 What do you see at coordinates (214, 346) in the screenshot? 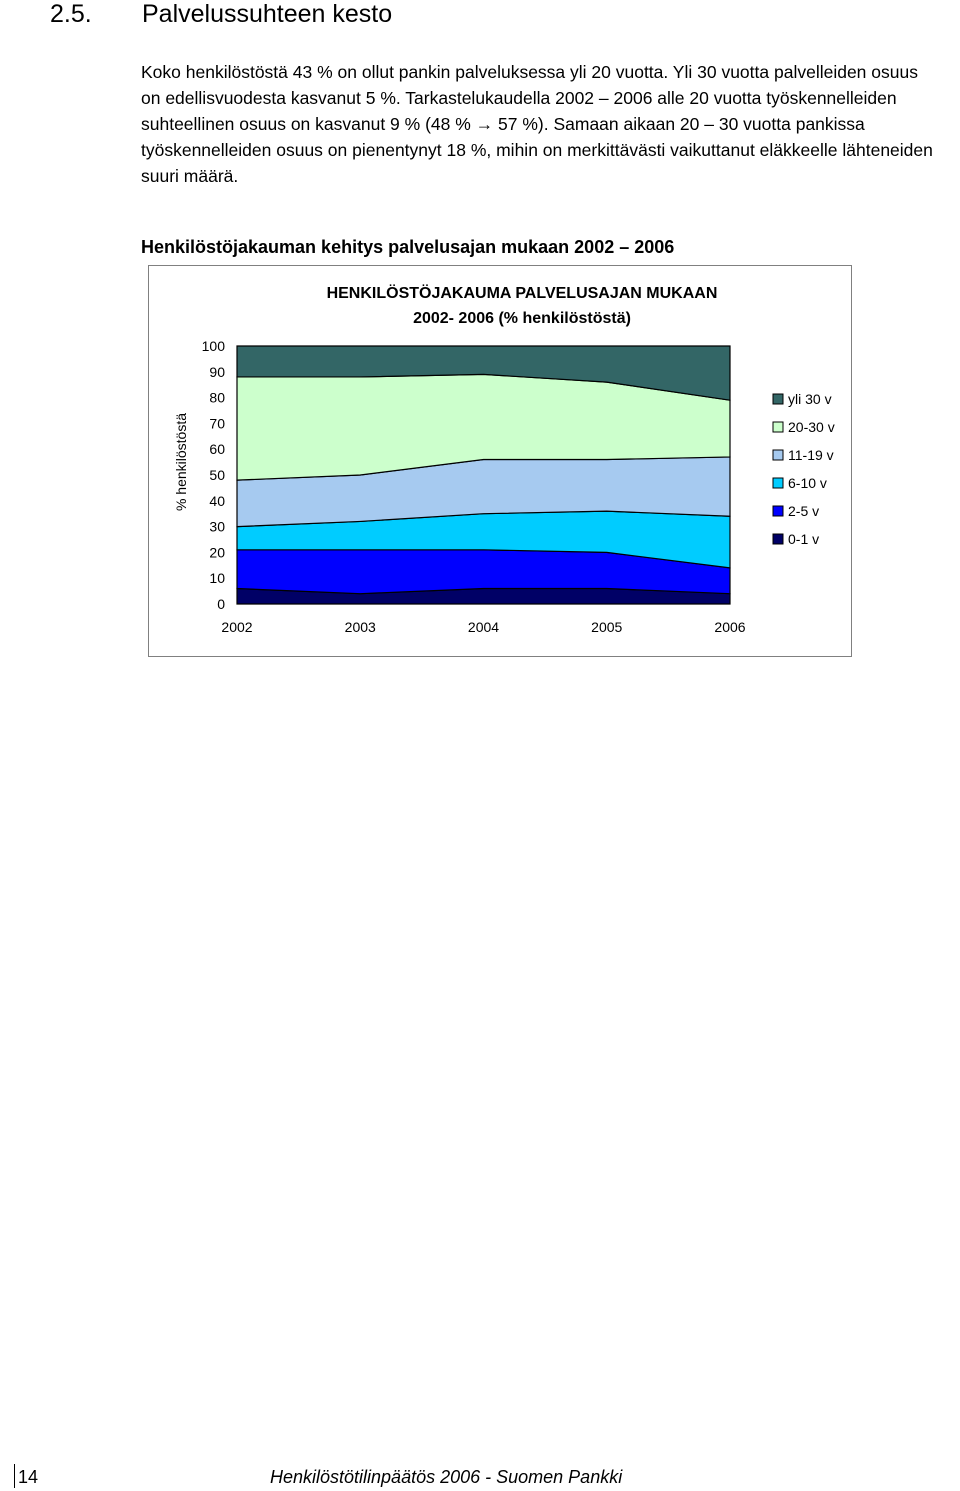
I see `y-tick-label: 100` at bounding box center [214, 346].